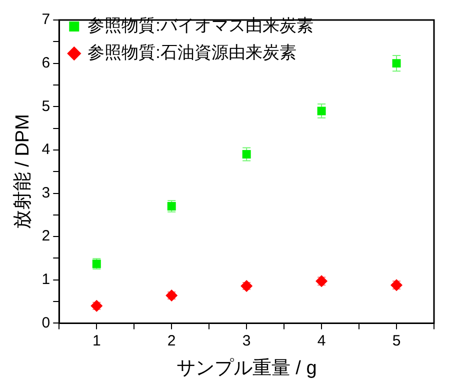  Describe the element at coordinates (246, 341) in the screenshot. I see `x-tick-label: 3` at that location.